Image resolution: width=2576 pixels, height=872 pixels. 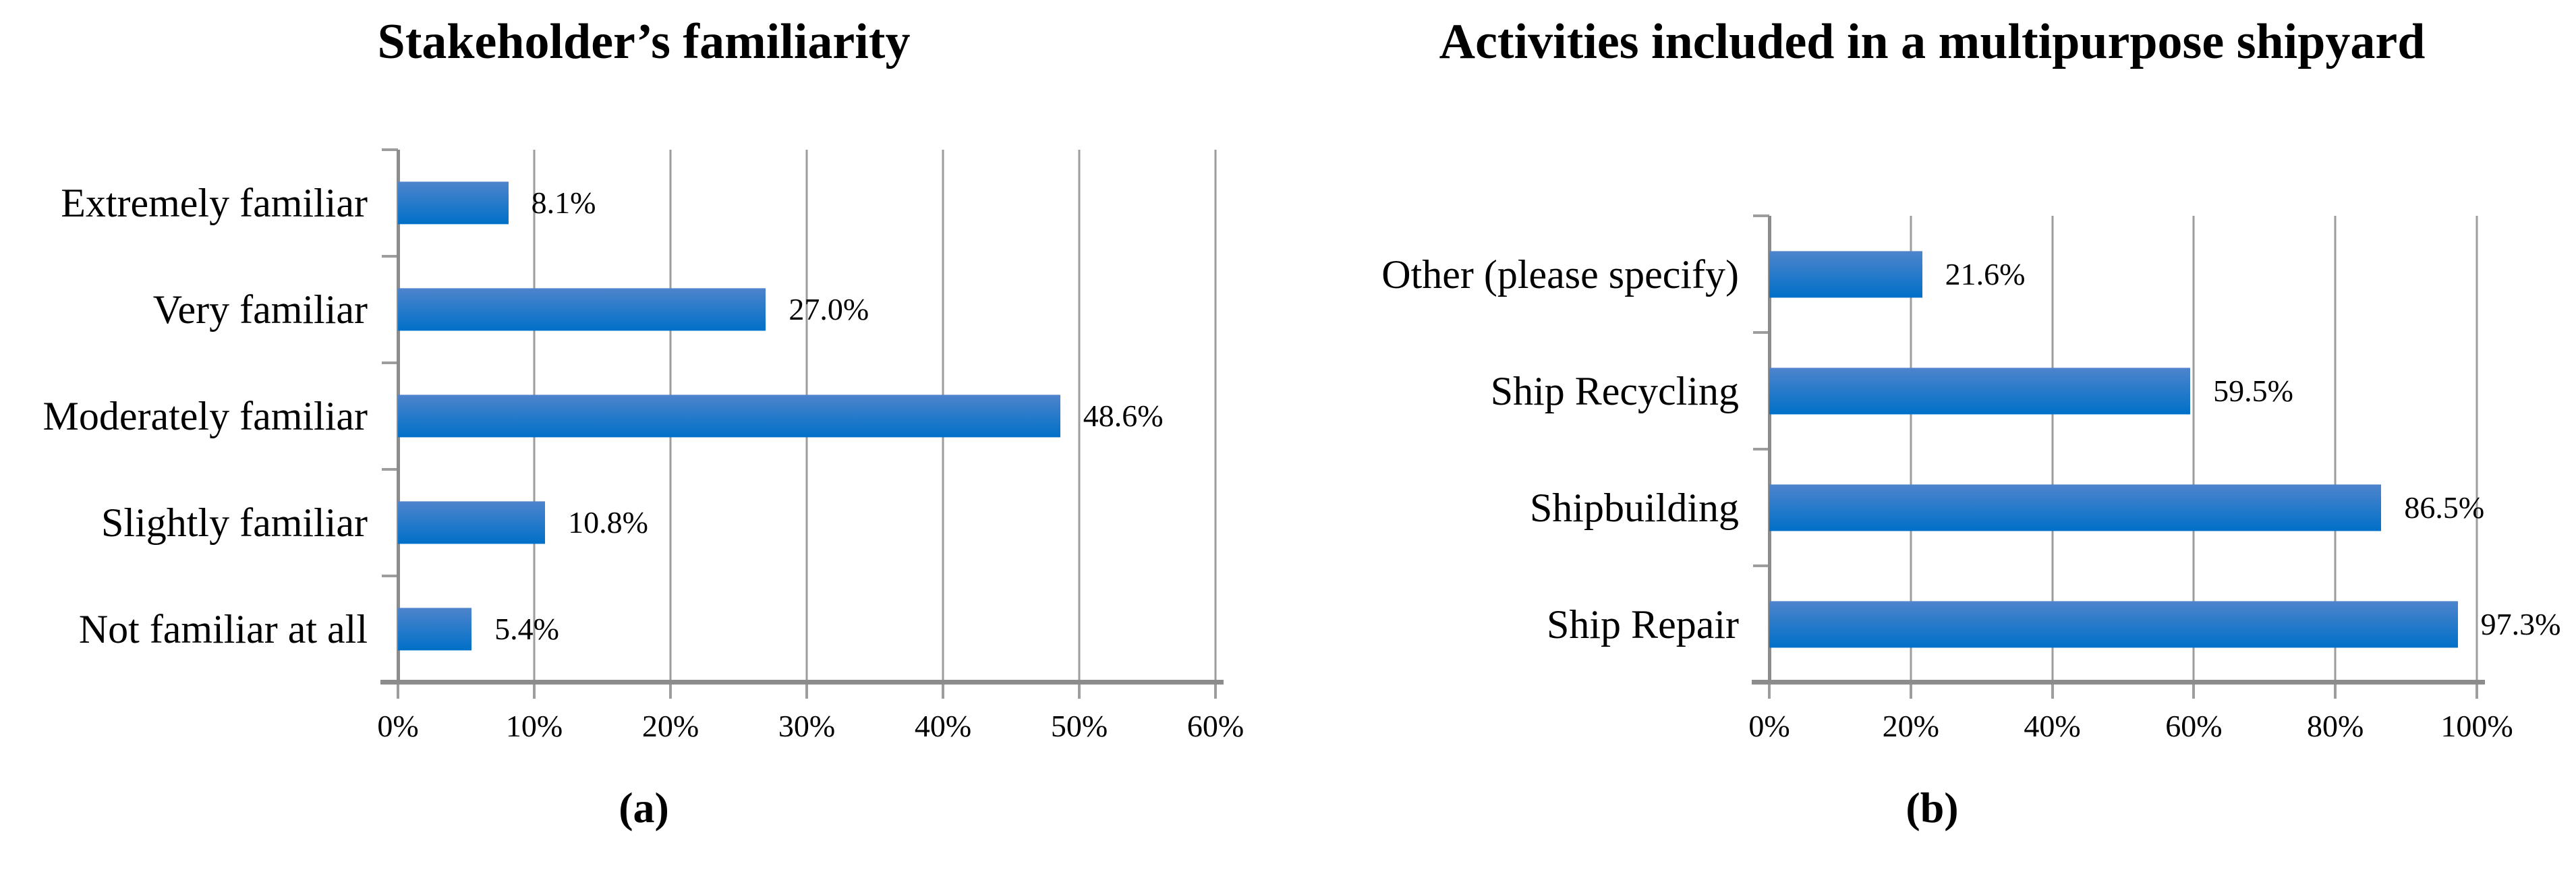 I want to click on category-label-ship-repair: Ship Repair, so click(x=1643, y=624).